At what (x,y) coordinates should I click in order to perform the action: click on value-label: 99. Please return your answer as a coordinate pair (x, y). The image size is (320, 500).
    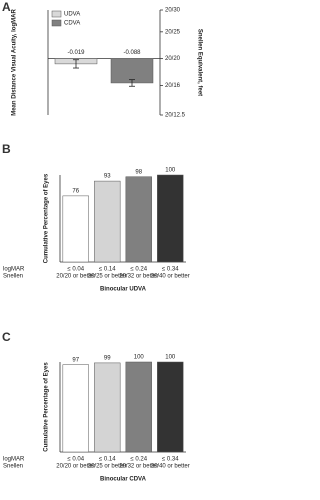
    Looking at the image, I should click on (107, 358).